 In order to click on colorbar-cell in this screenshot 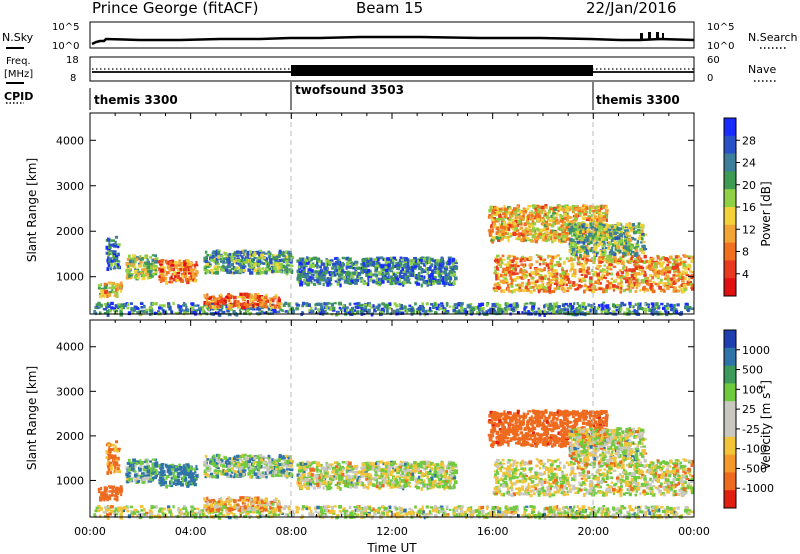, I will do `click(730, 269)`.